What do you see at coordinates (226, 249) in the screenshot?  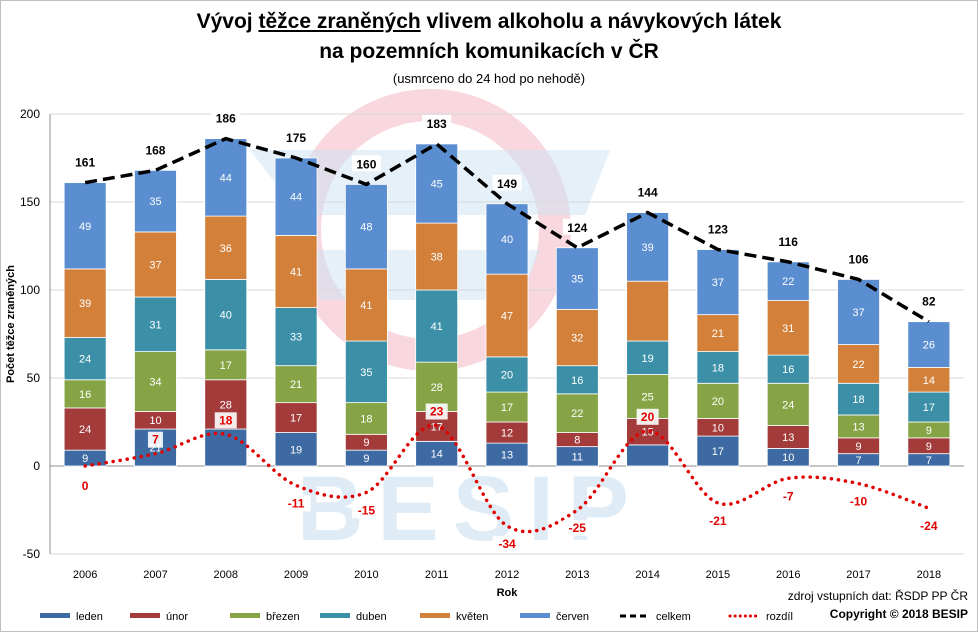 I see `bar-value-label: 36` at bounding box center [226, 249].